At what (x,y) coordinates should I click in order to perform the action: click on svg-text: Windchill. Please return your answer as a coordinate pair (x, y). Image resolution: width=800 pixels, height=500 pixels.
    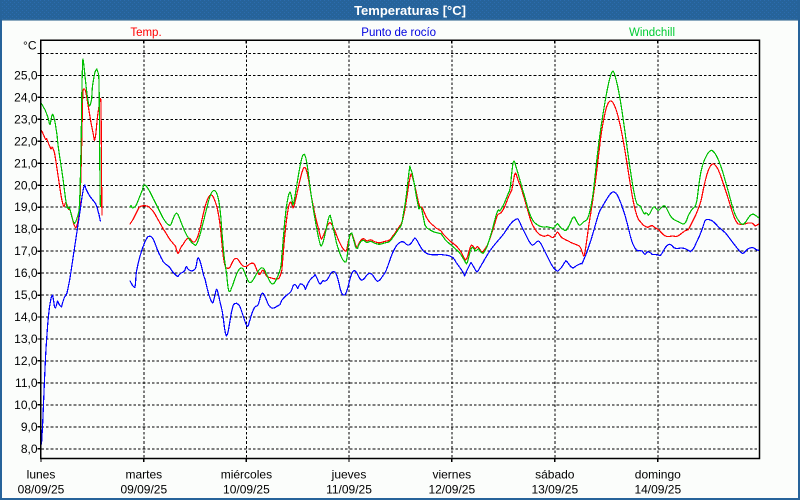
    Looking at the image, I should click on (652, 33).